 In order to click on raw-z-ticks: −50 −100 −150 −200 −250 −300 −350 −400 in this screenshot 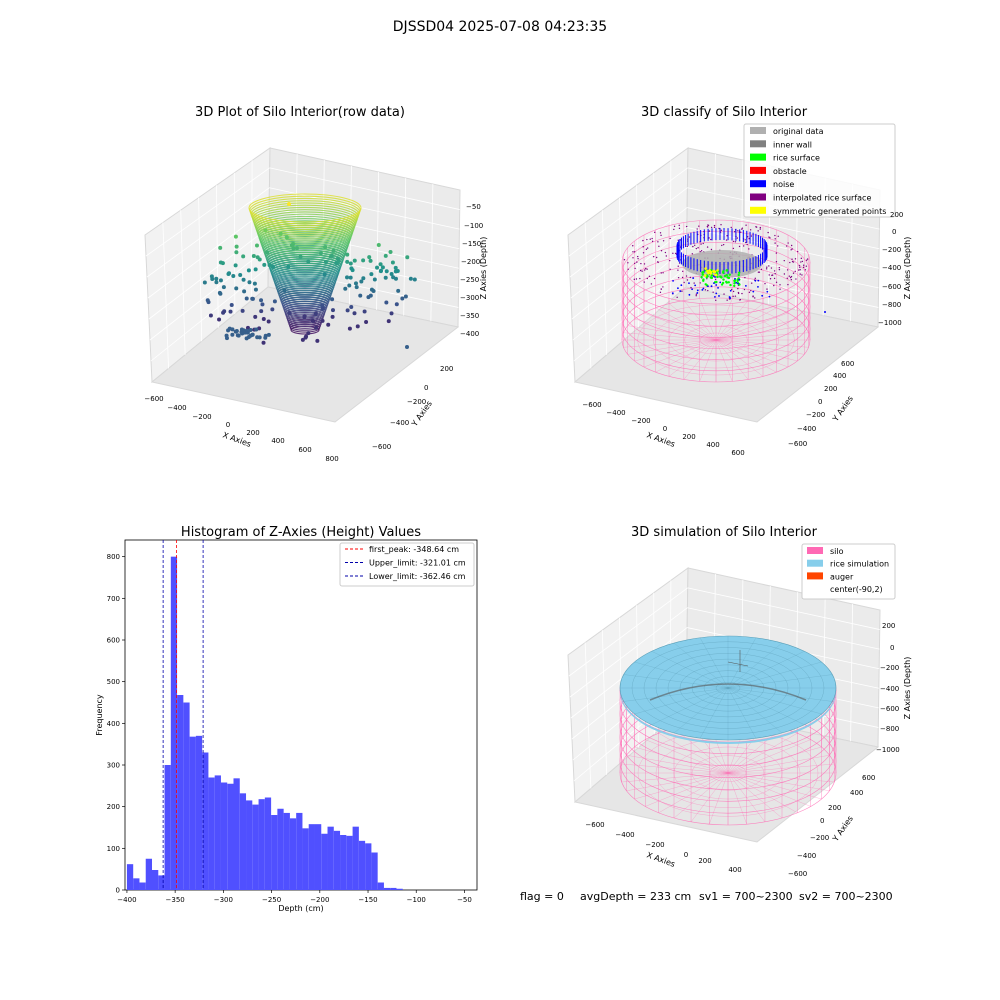, I will do `click(471, 270)`.